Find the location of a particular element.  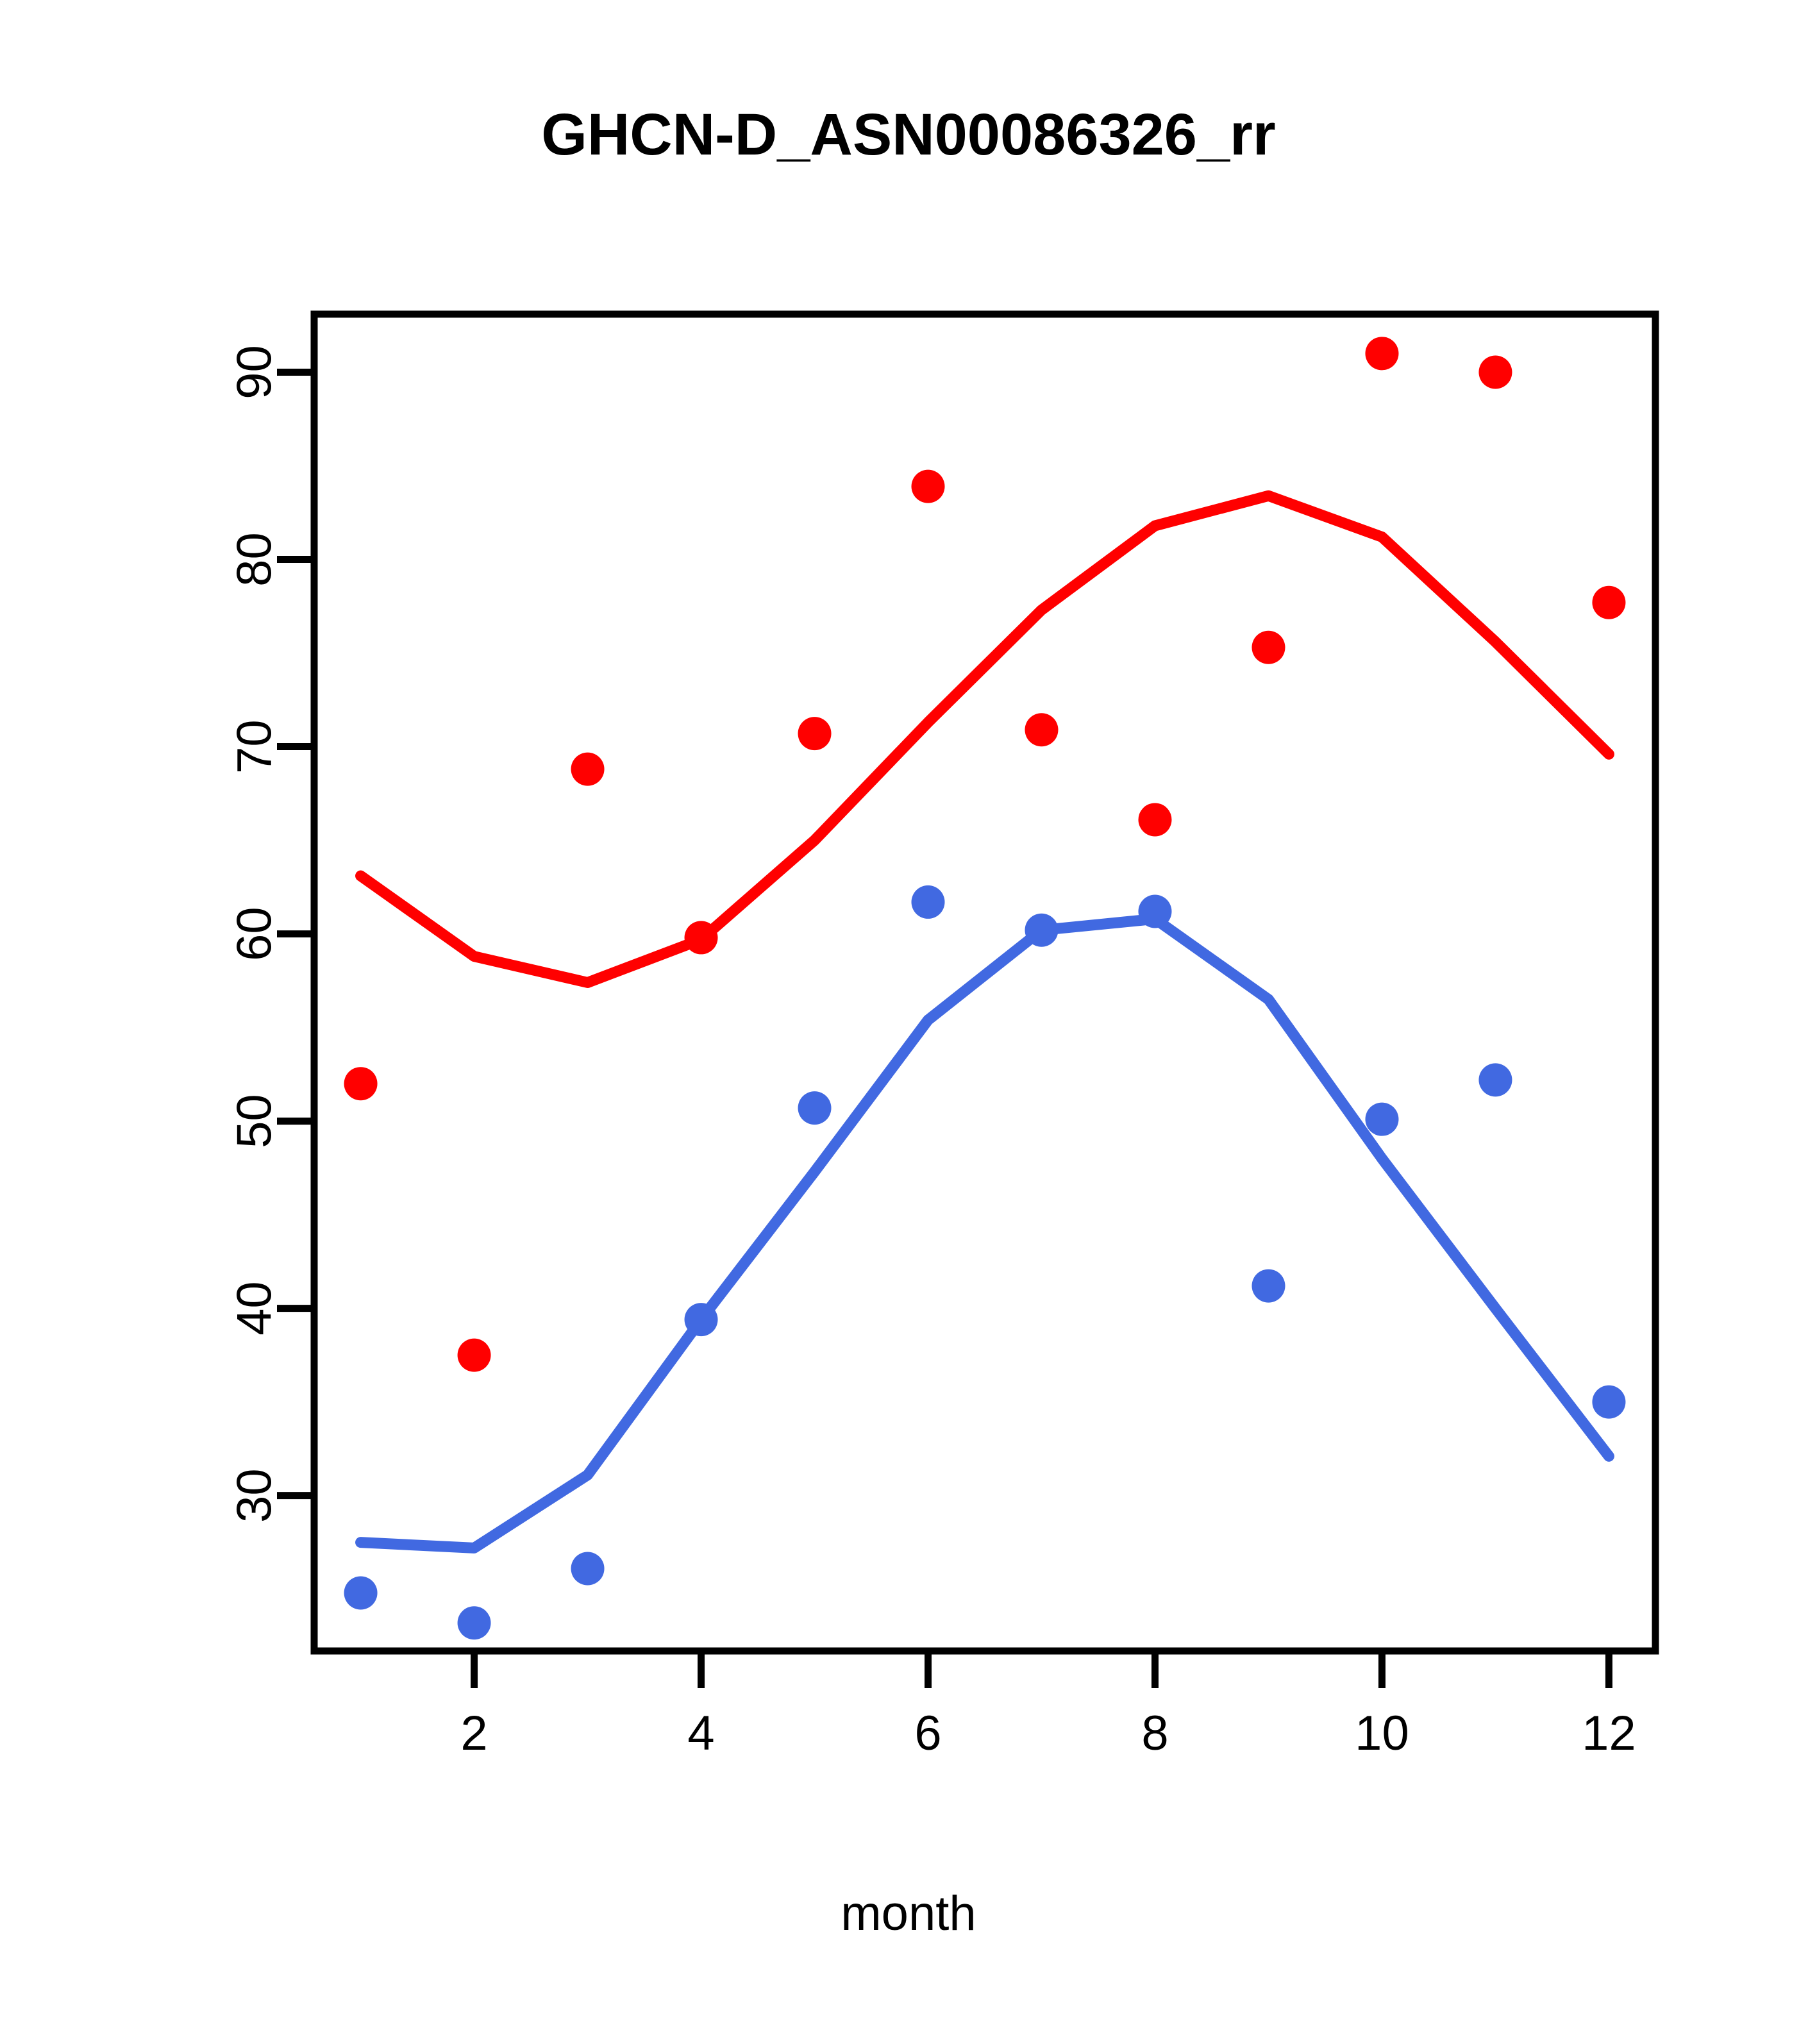

x-tick-label-2: 2 is located at coordinates (474, 1733).